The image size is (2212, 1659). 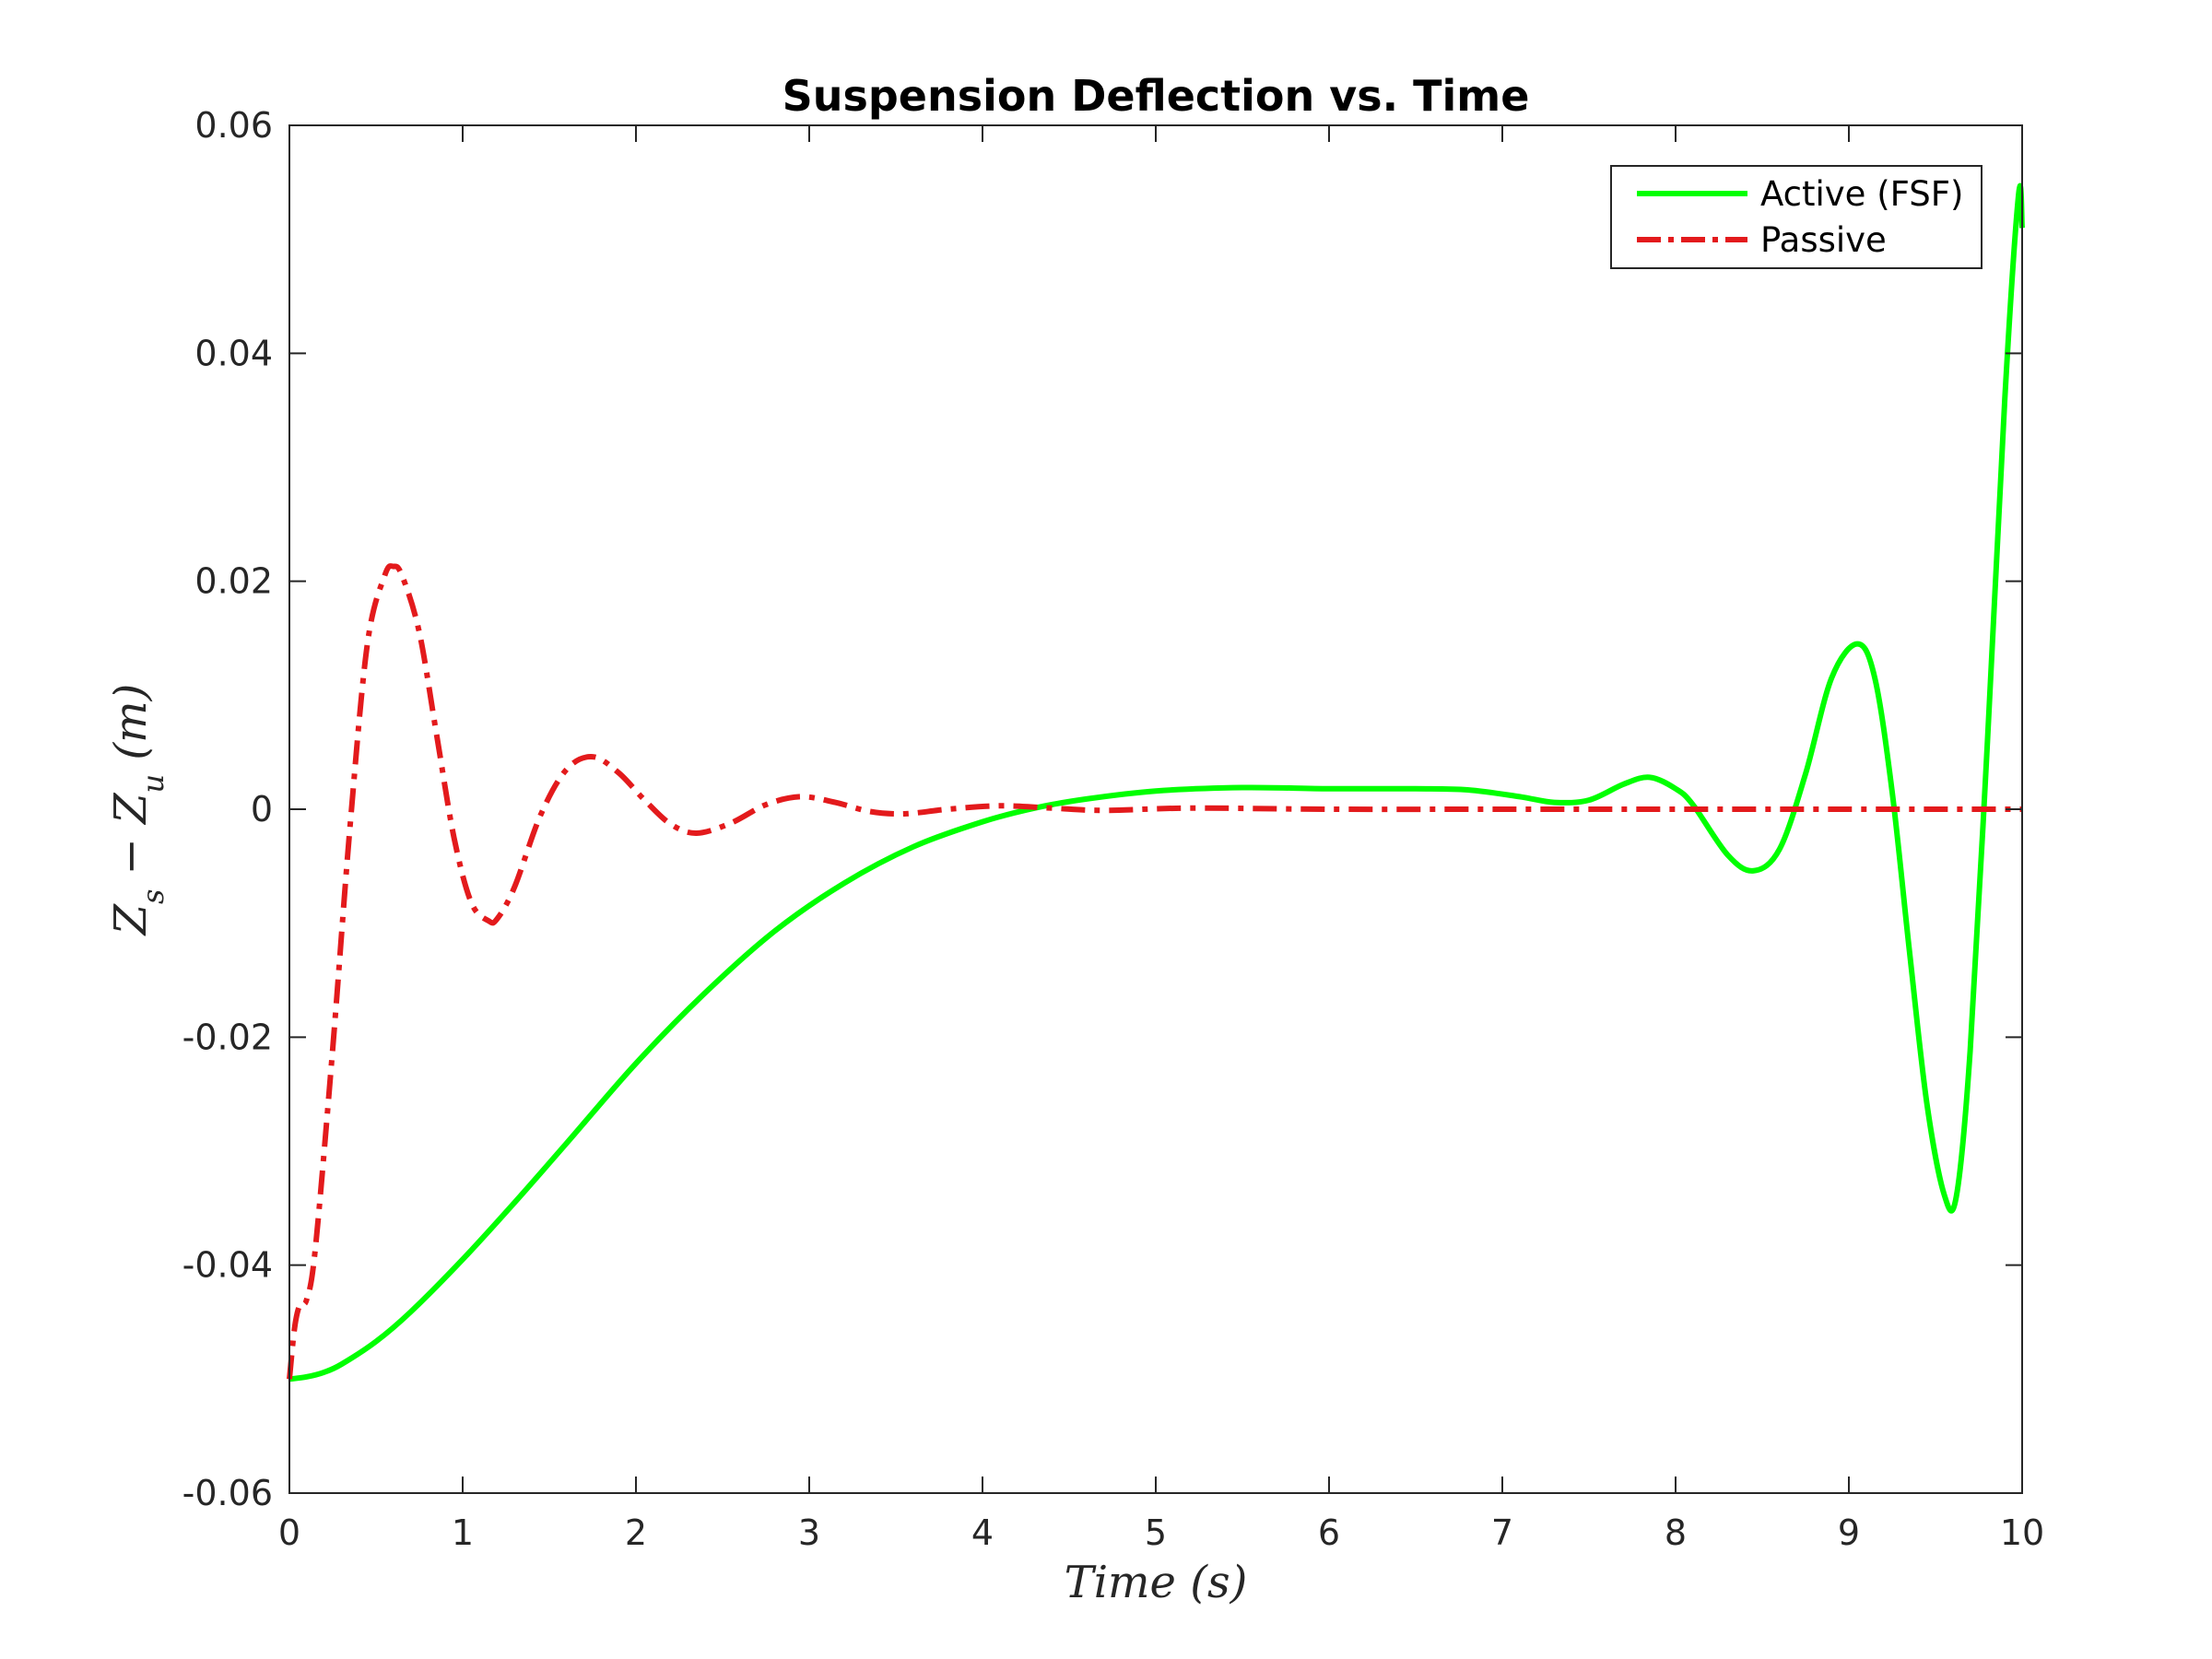 I want to click on y-tick-label: 0, so click(x=262, y=809).